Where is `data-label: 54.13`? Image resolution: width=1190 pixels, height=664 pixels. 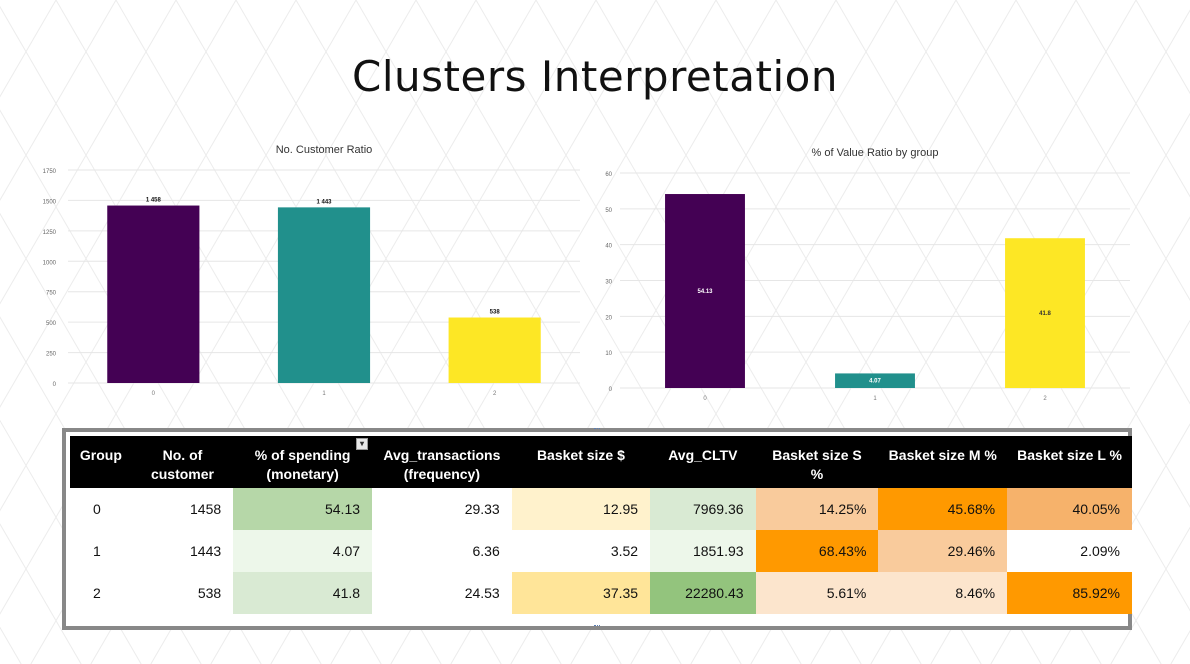 data-label: 54.13 is located at coordinates (705, 292).